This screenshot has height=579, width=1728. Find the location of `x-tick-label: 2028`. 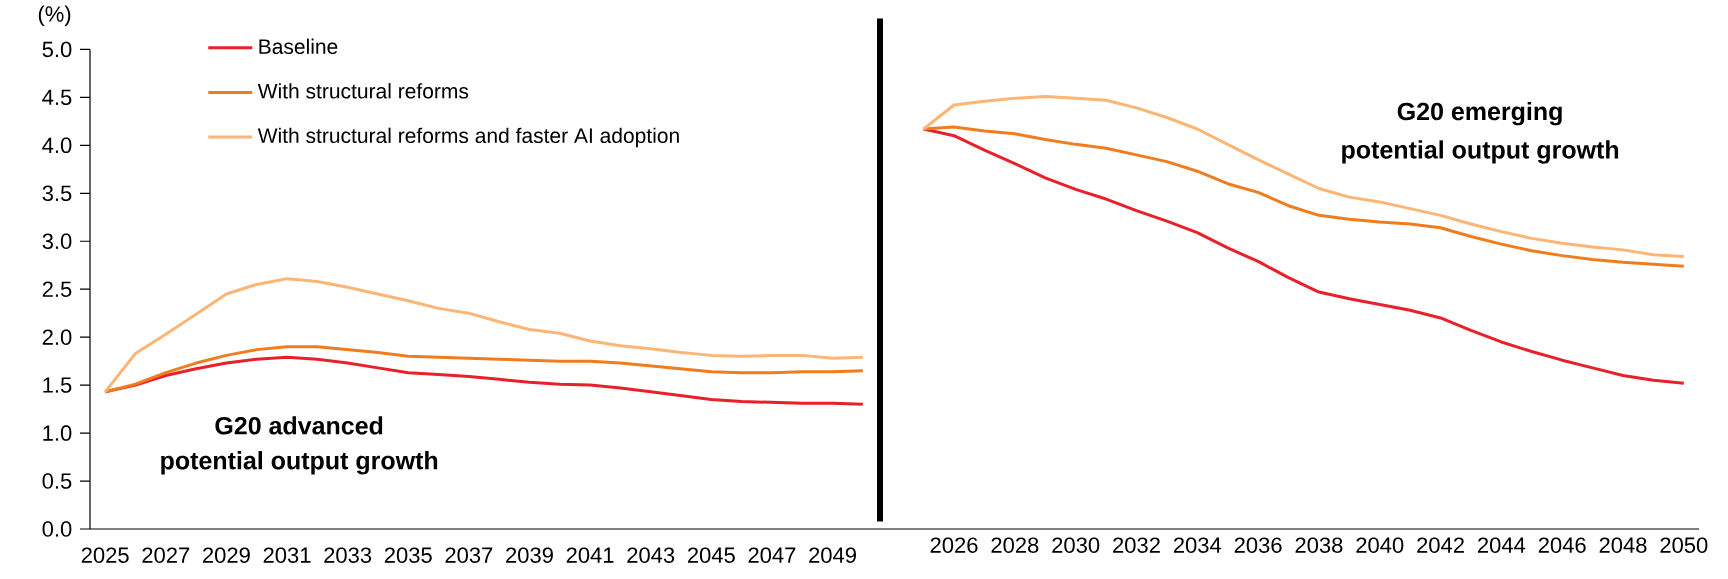

x-tick-label: 2028 is located at coordinates (1015, 545).